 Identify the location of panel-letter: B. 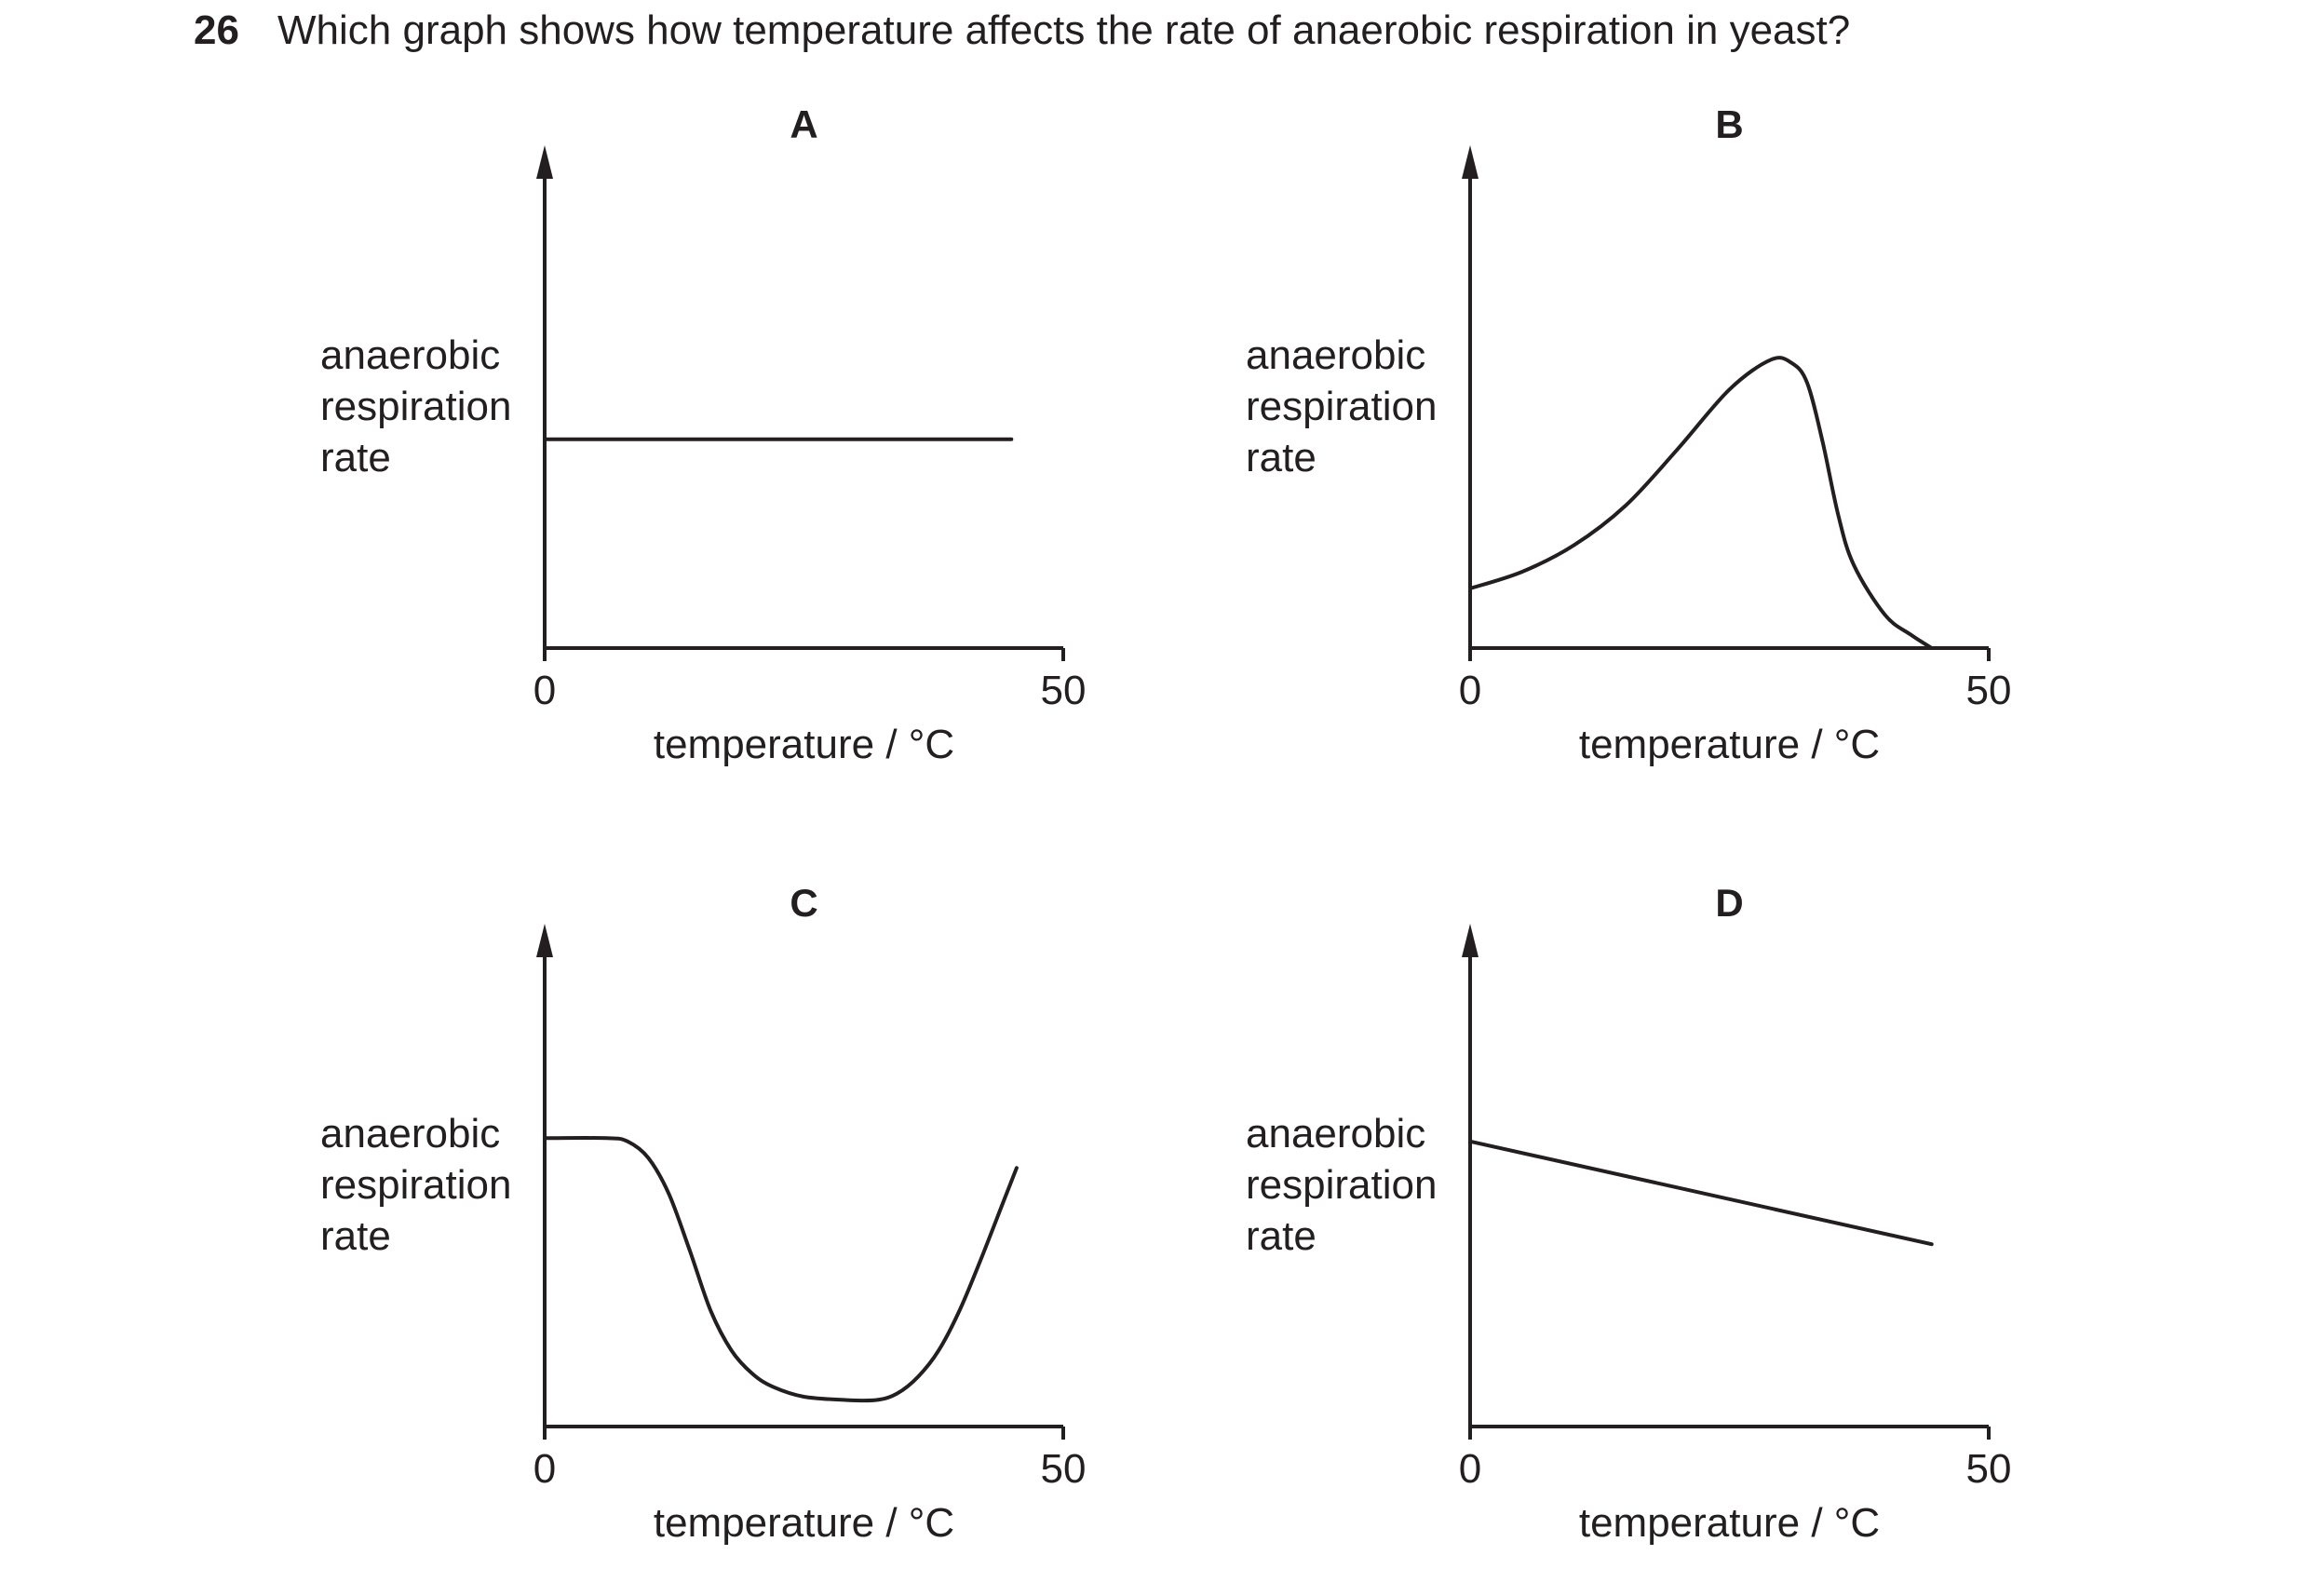
(1729, 124).